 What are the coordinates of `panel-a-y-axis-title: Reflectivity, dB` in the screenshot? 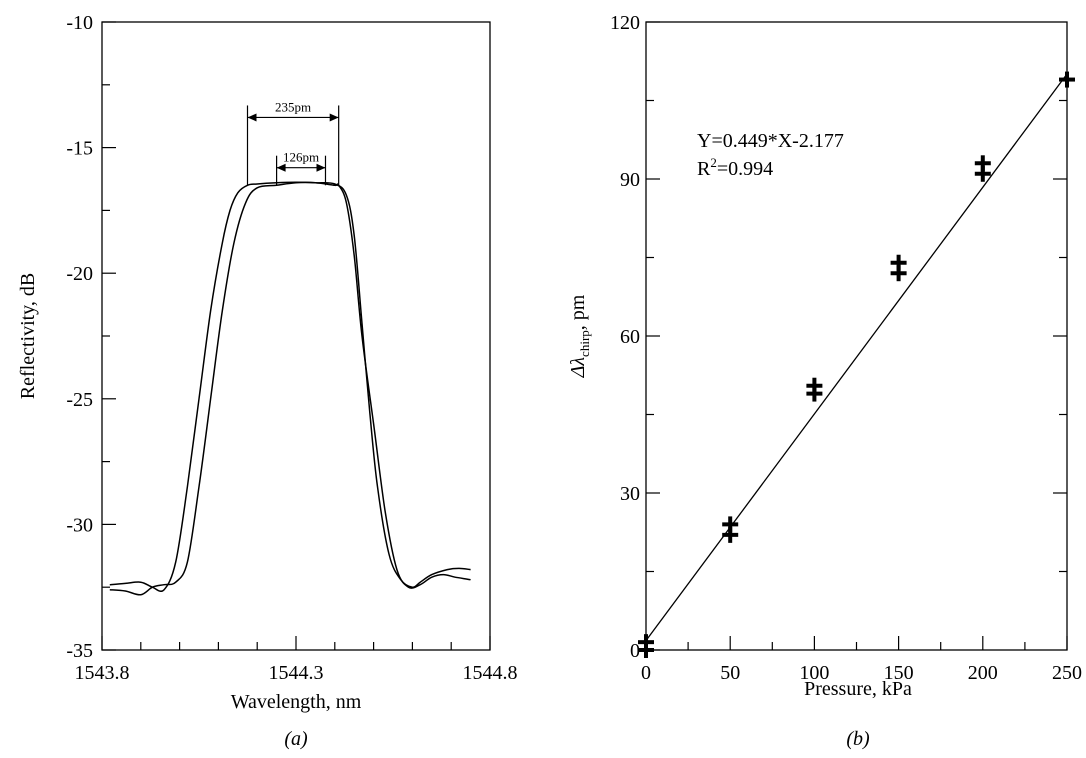 It's located at (28, 336).